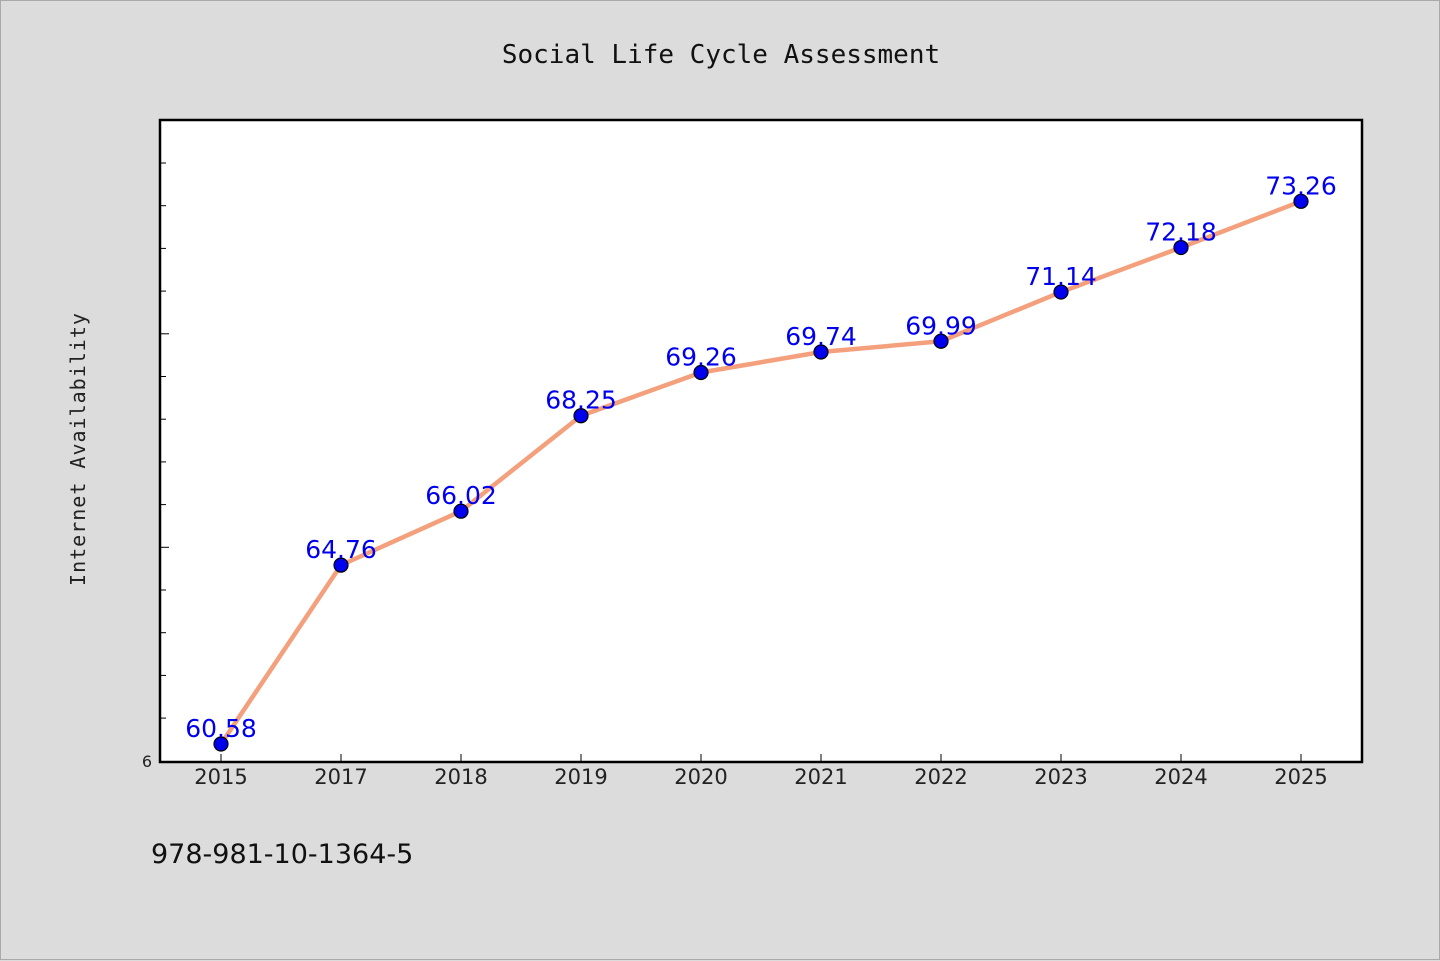 This screenshot has width=1440, height=961. What do you see at coordinates (221, 728) in the screenshot?
I see `data-label: 60.58` at bounding box center [221, 728].